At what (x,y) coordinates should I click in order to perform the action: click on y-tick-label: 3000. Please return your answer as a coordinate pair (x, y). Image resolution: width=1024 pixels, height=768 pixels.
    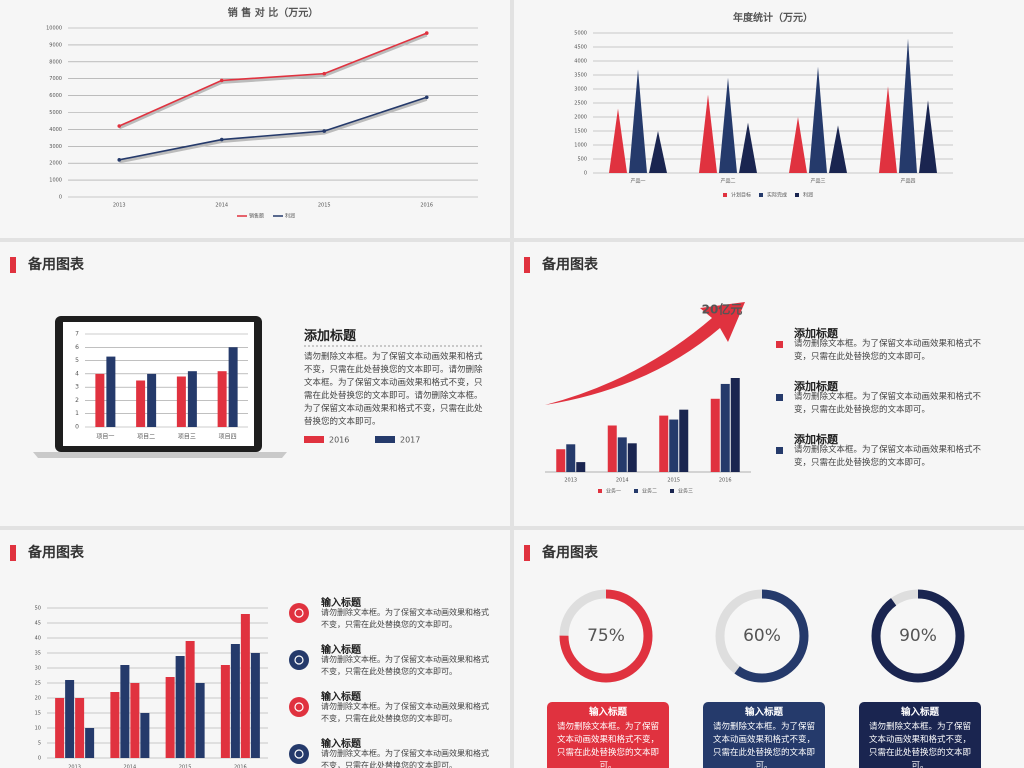
    Looking at the image, I should click on (580, 90).